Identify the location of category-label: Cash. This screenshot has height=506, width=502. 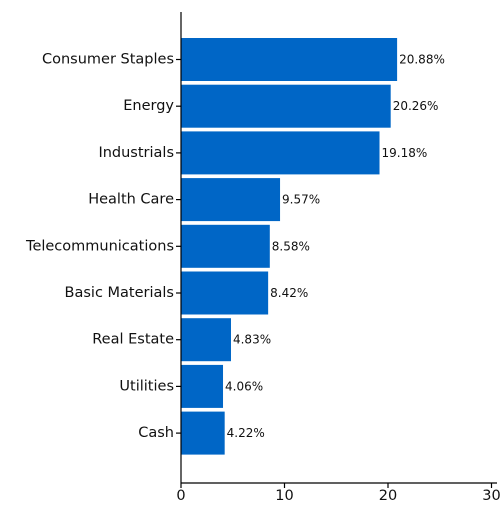
(156, 433).